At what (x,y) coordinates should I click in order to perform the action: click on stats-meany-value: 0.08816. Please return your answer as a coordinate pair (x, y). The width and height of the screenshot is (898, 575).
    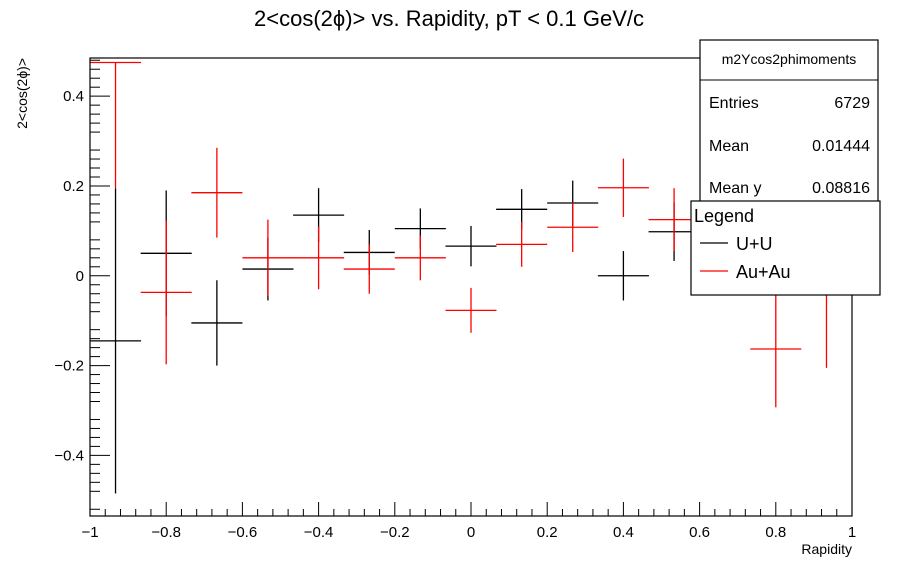
    Looking at the image, I should click on (841, 188).